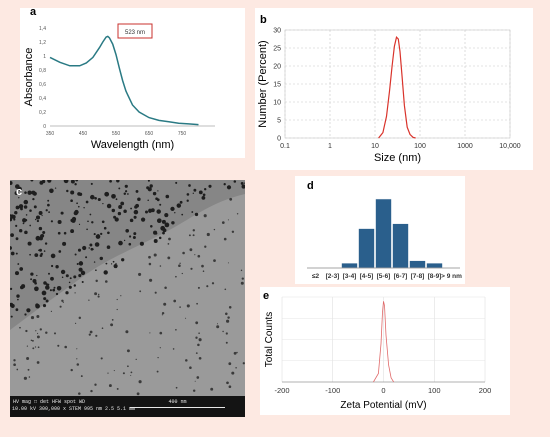 This screenshot has height=437, width=550. What do you see at coordinates (50, 134) in the screenshot?
I see `x-tick-label: 350` at bounding box center [50, 134].